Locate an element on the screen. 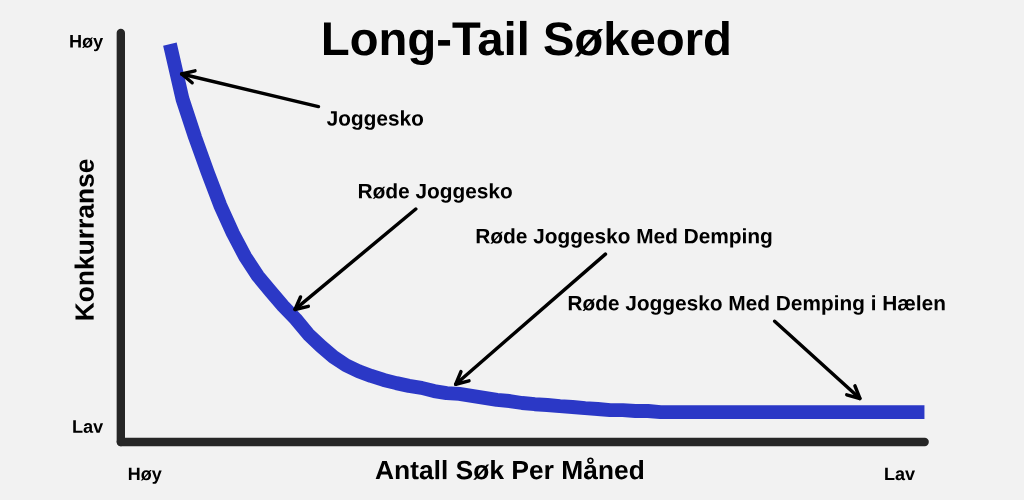 The height and width of the screenshot is (500, 1024). y-axis-title: Konkurranse is located at coordinates (84, 239).